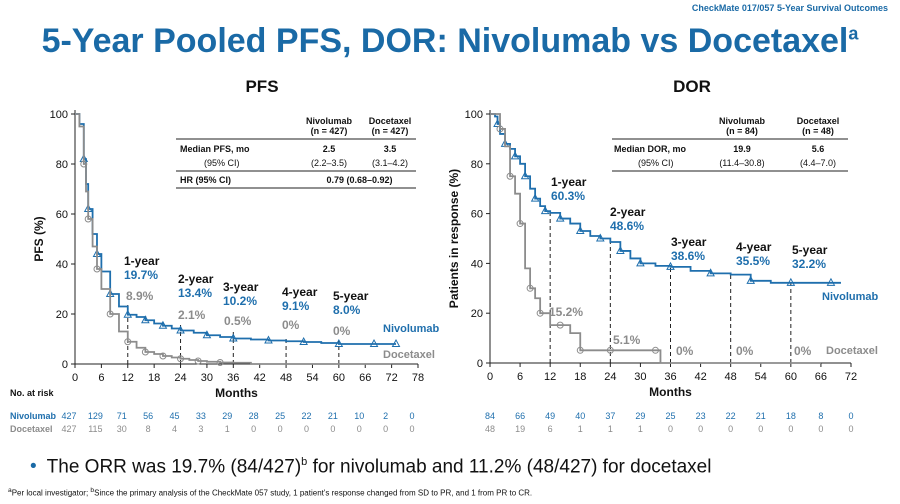 This screenshot has height=504, width=900. Describe the element at coordinates (296, 306) in the screenshot. I see `pfs-landmark-nivolumab-value: 9.1%` at that location.